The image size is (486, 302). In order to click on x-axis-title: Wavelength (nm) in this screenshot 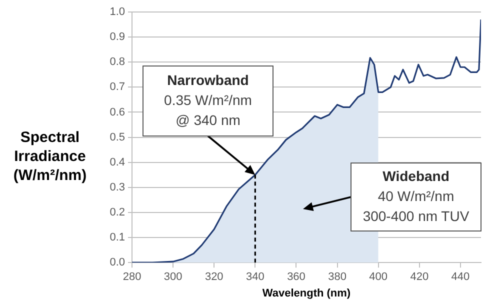, I will do `click(306, 293)`.